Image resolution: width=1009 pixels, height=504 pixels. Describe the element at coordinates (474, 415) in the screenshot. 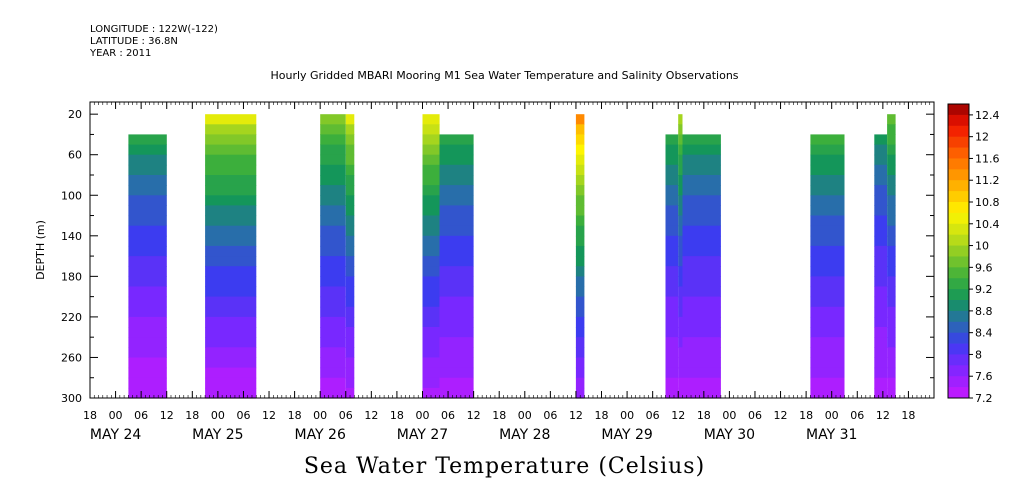

I see `x-tick-label: 12` at that location.